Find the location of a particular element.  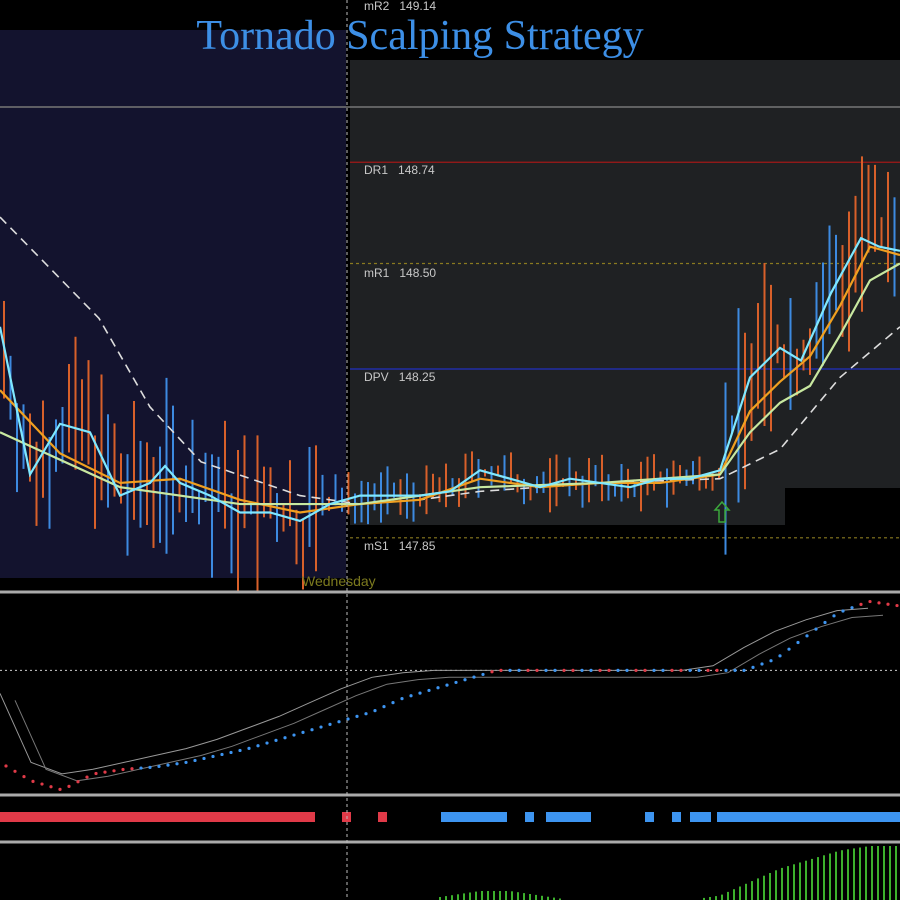

session-gap is located at coordinates (842, 508).